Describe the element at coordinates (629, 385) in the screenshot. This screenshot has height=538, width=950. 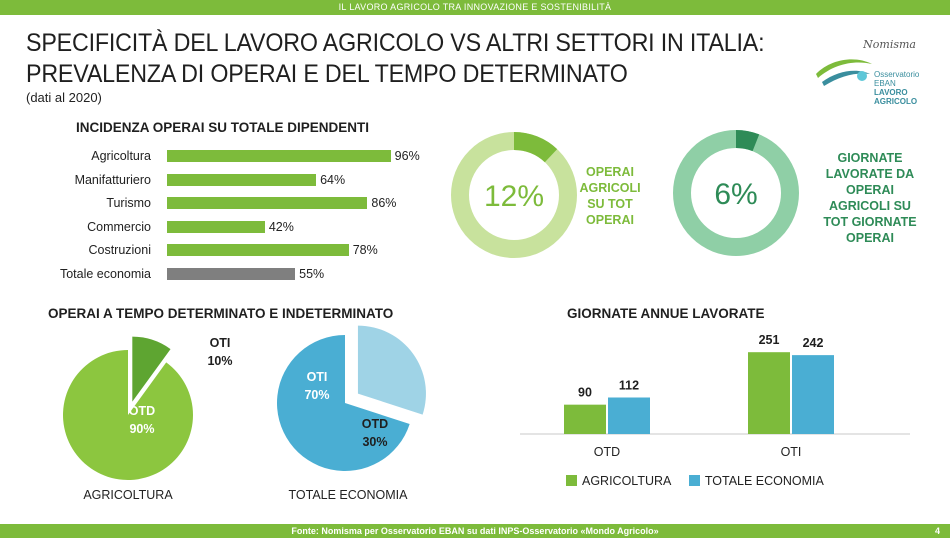
I see `bar-value-label: 112` at that location.